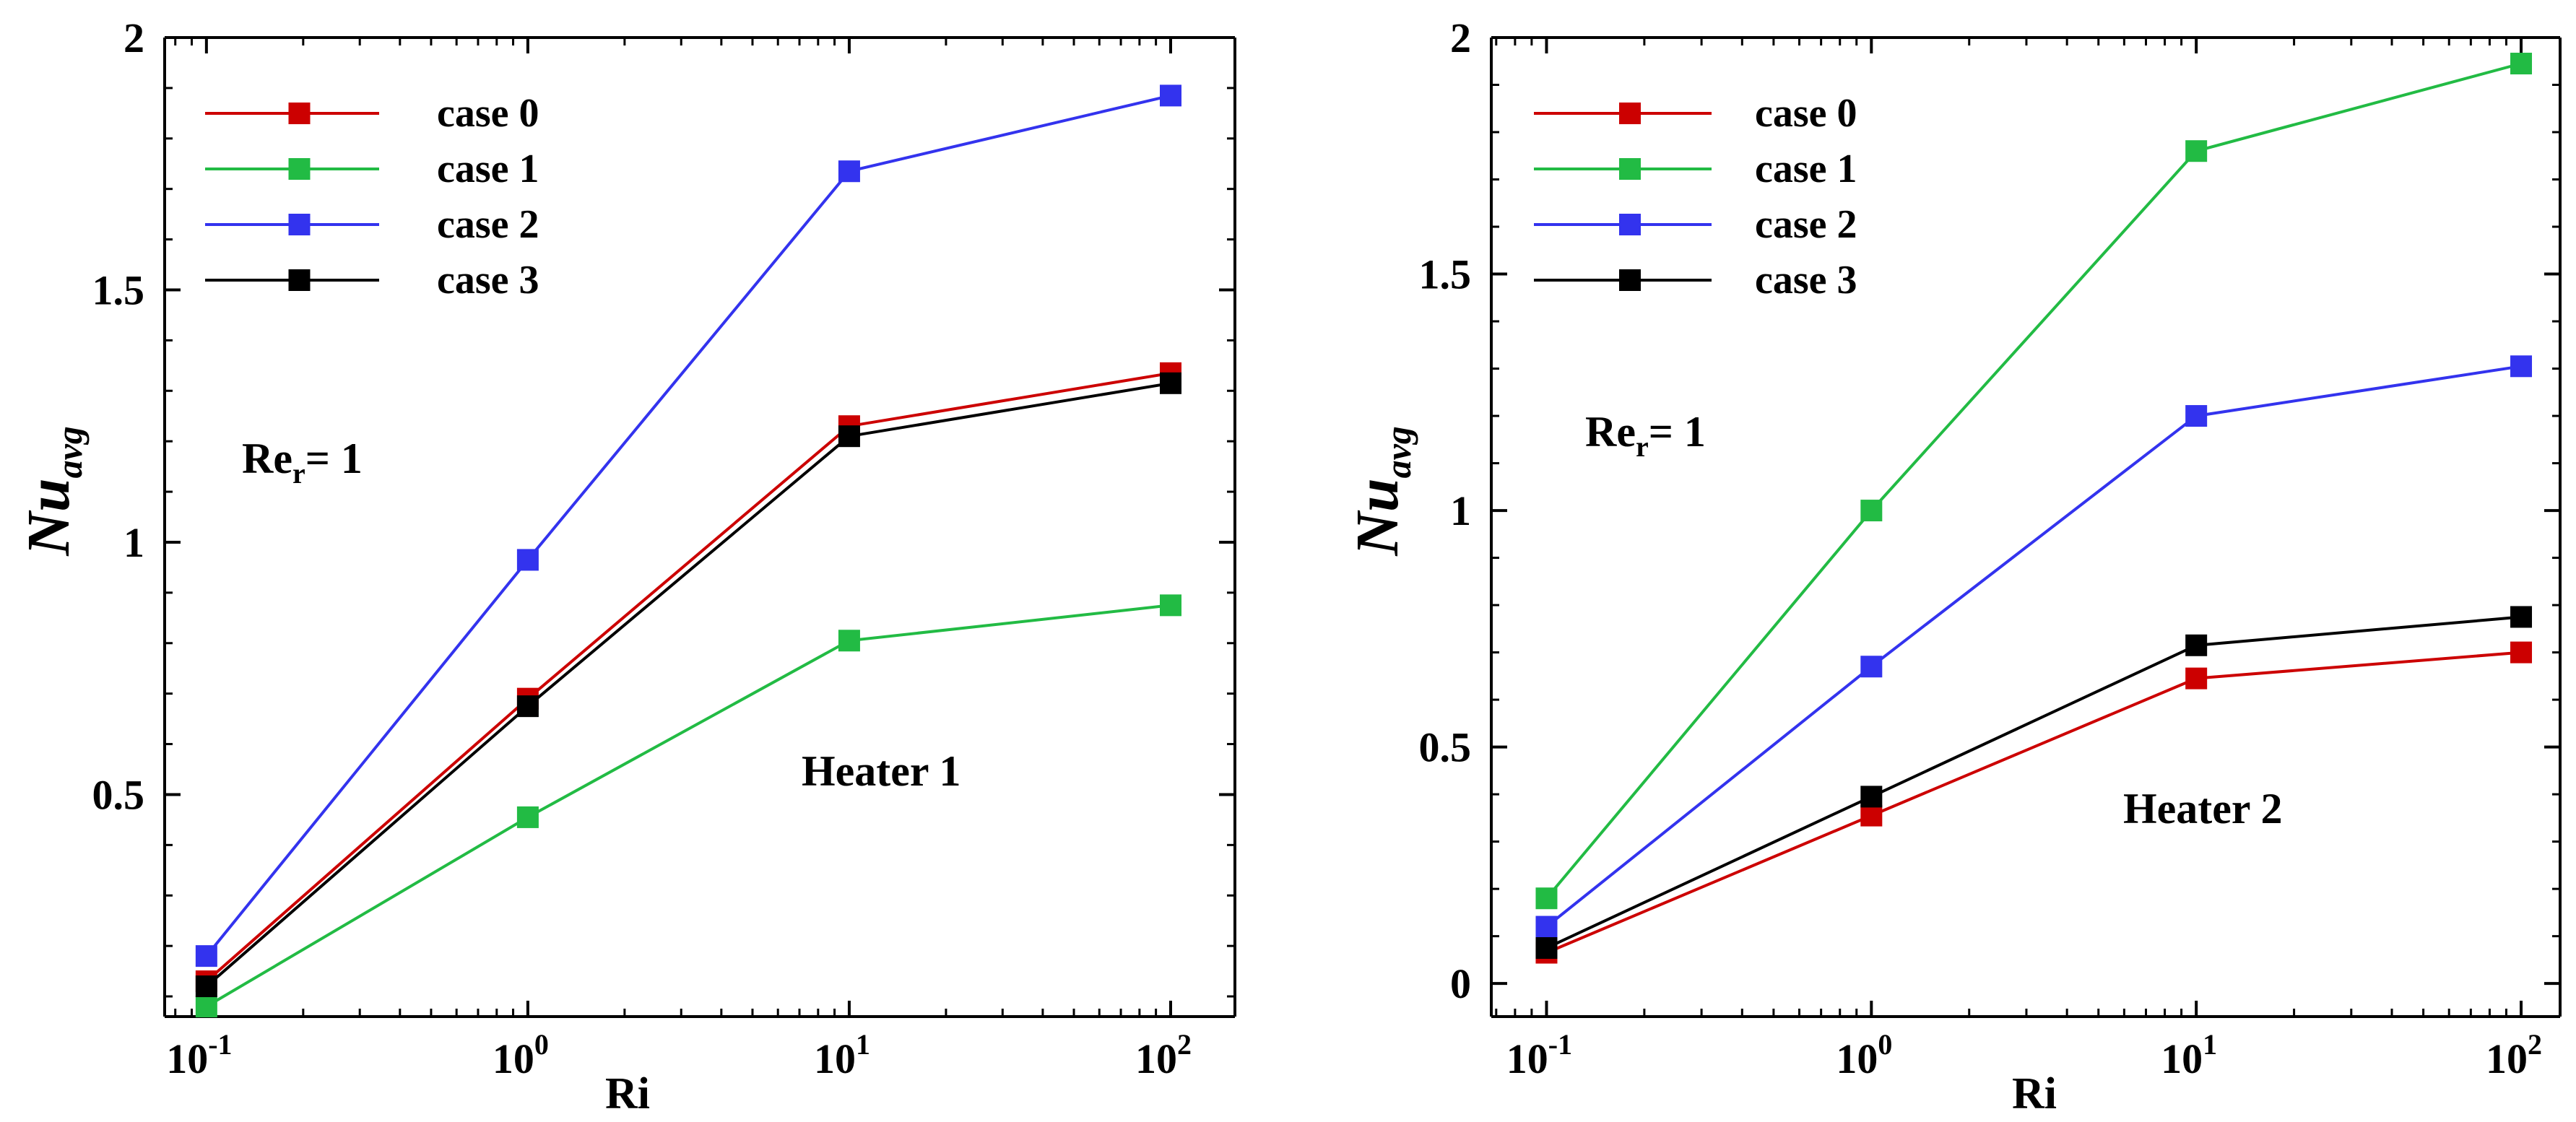 This screenshot has height=1122, width=2576. I want to click on y-tick-label: 0, so click(1460, 983).